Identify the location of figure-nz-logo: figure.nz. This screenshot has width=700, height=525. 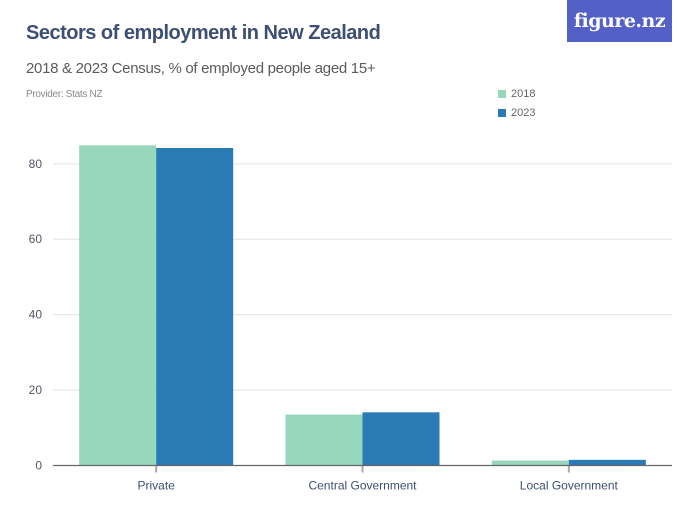
(619, 21).